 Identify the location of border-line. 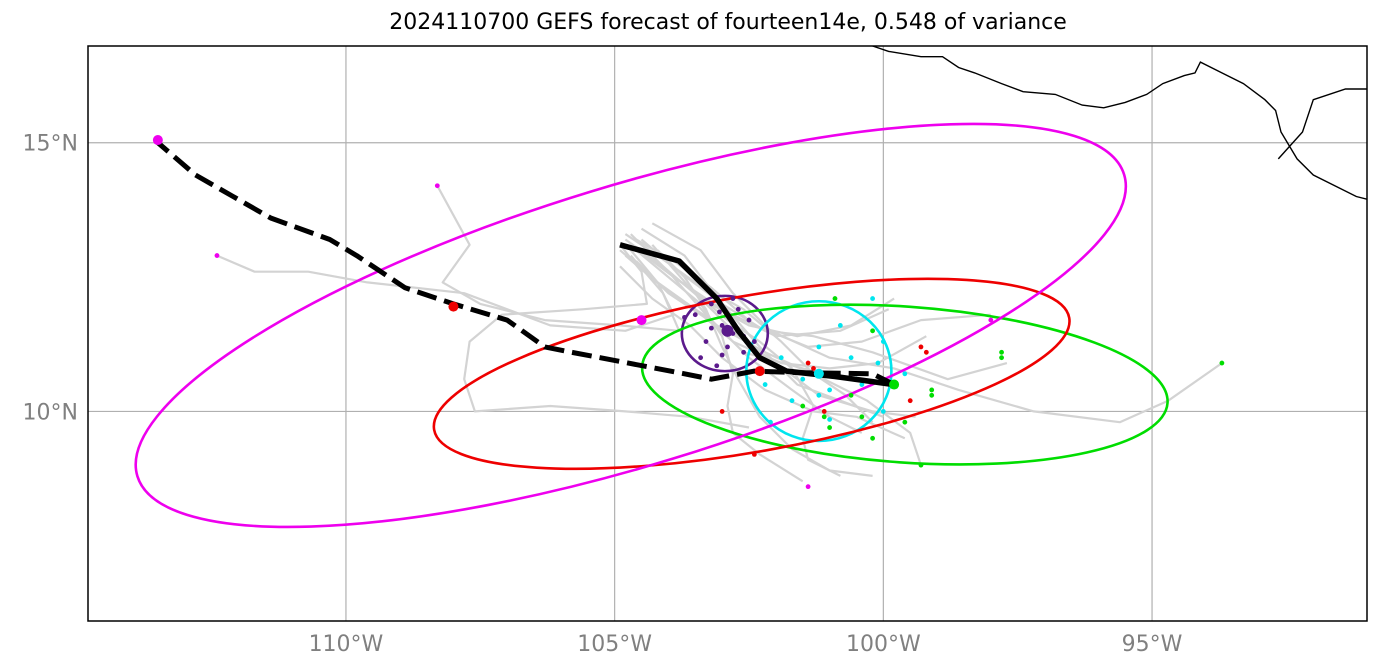
(1322, 124).